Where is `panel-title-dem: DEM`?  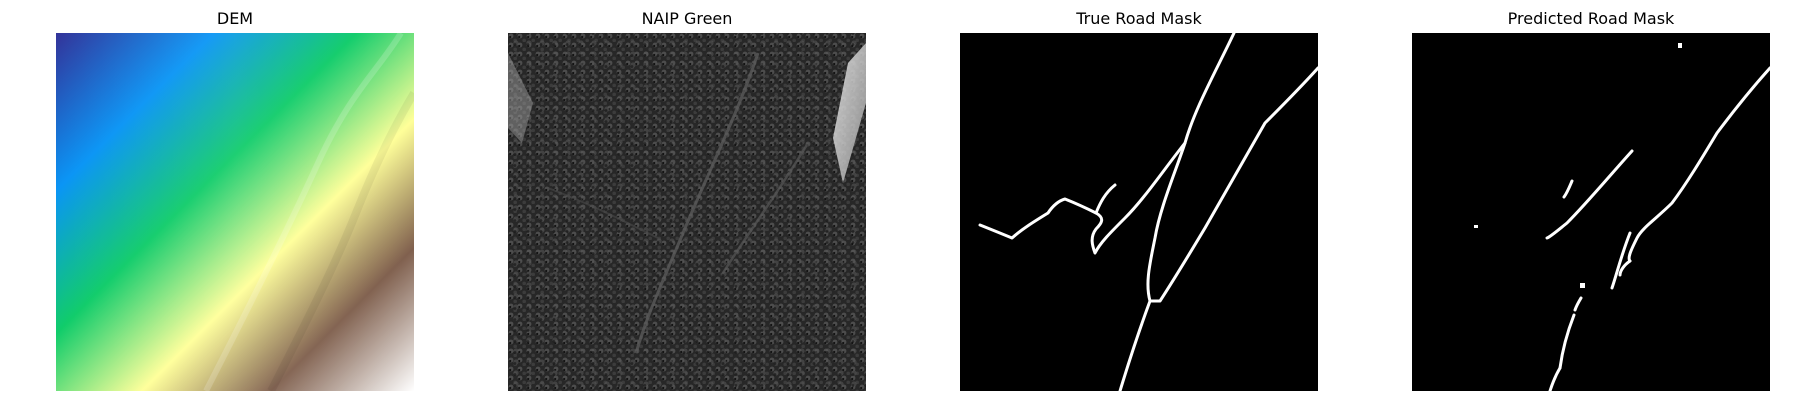
panel-title-dem: DEM is located at coordinates (235, 18).